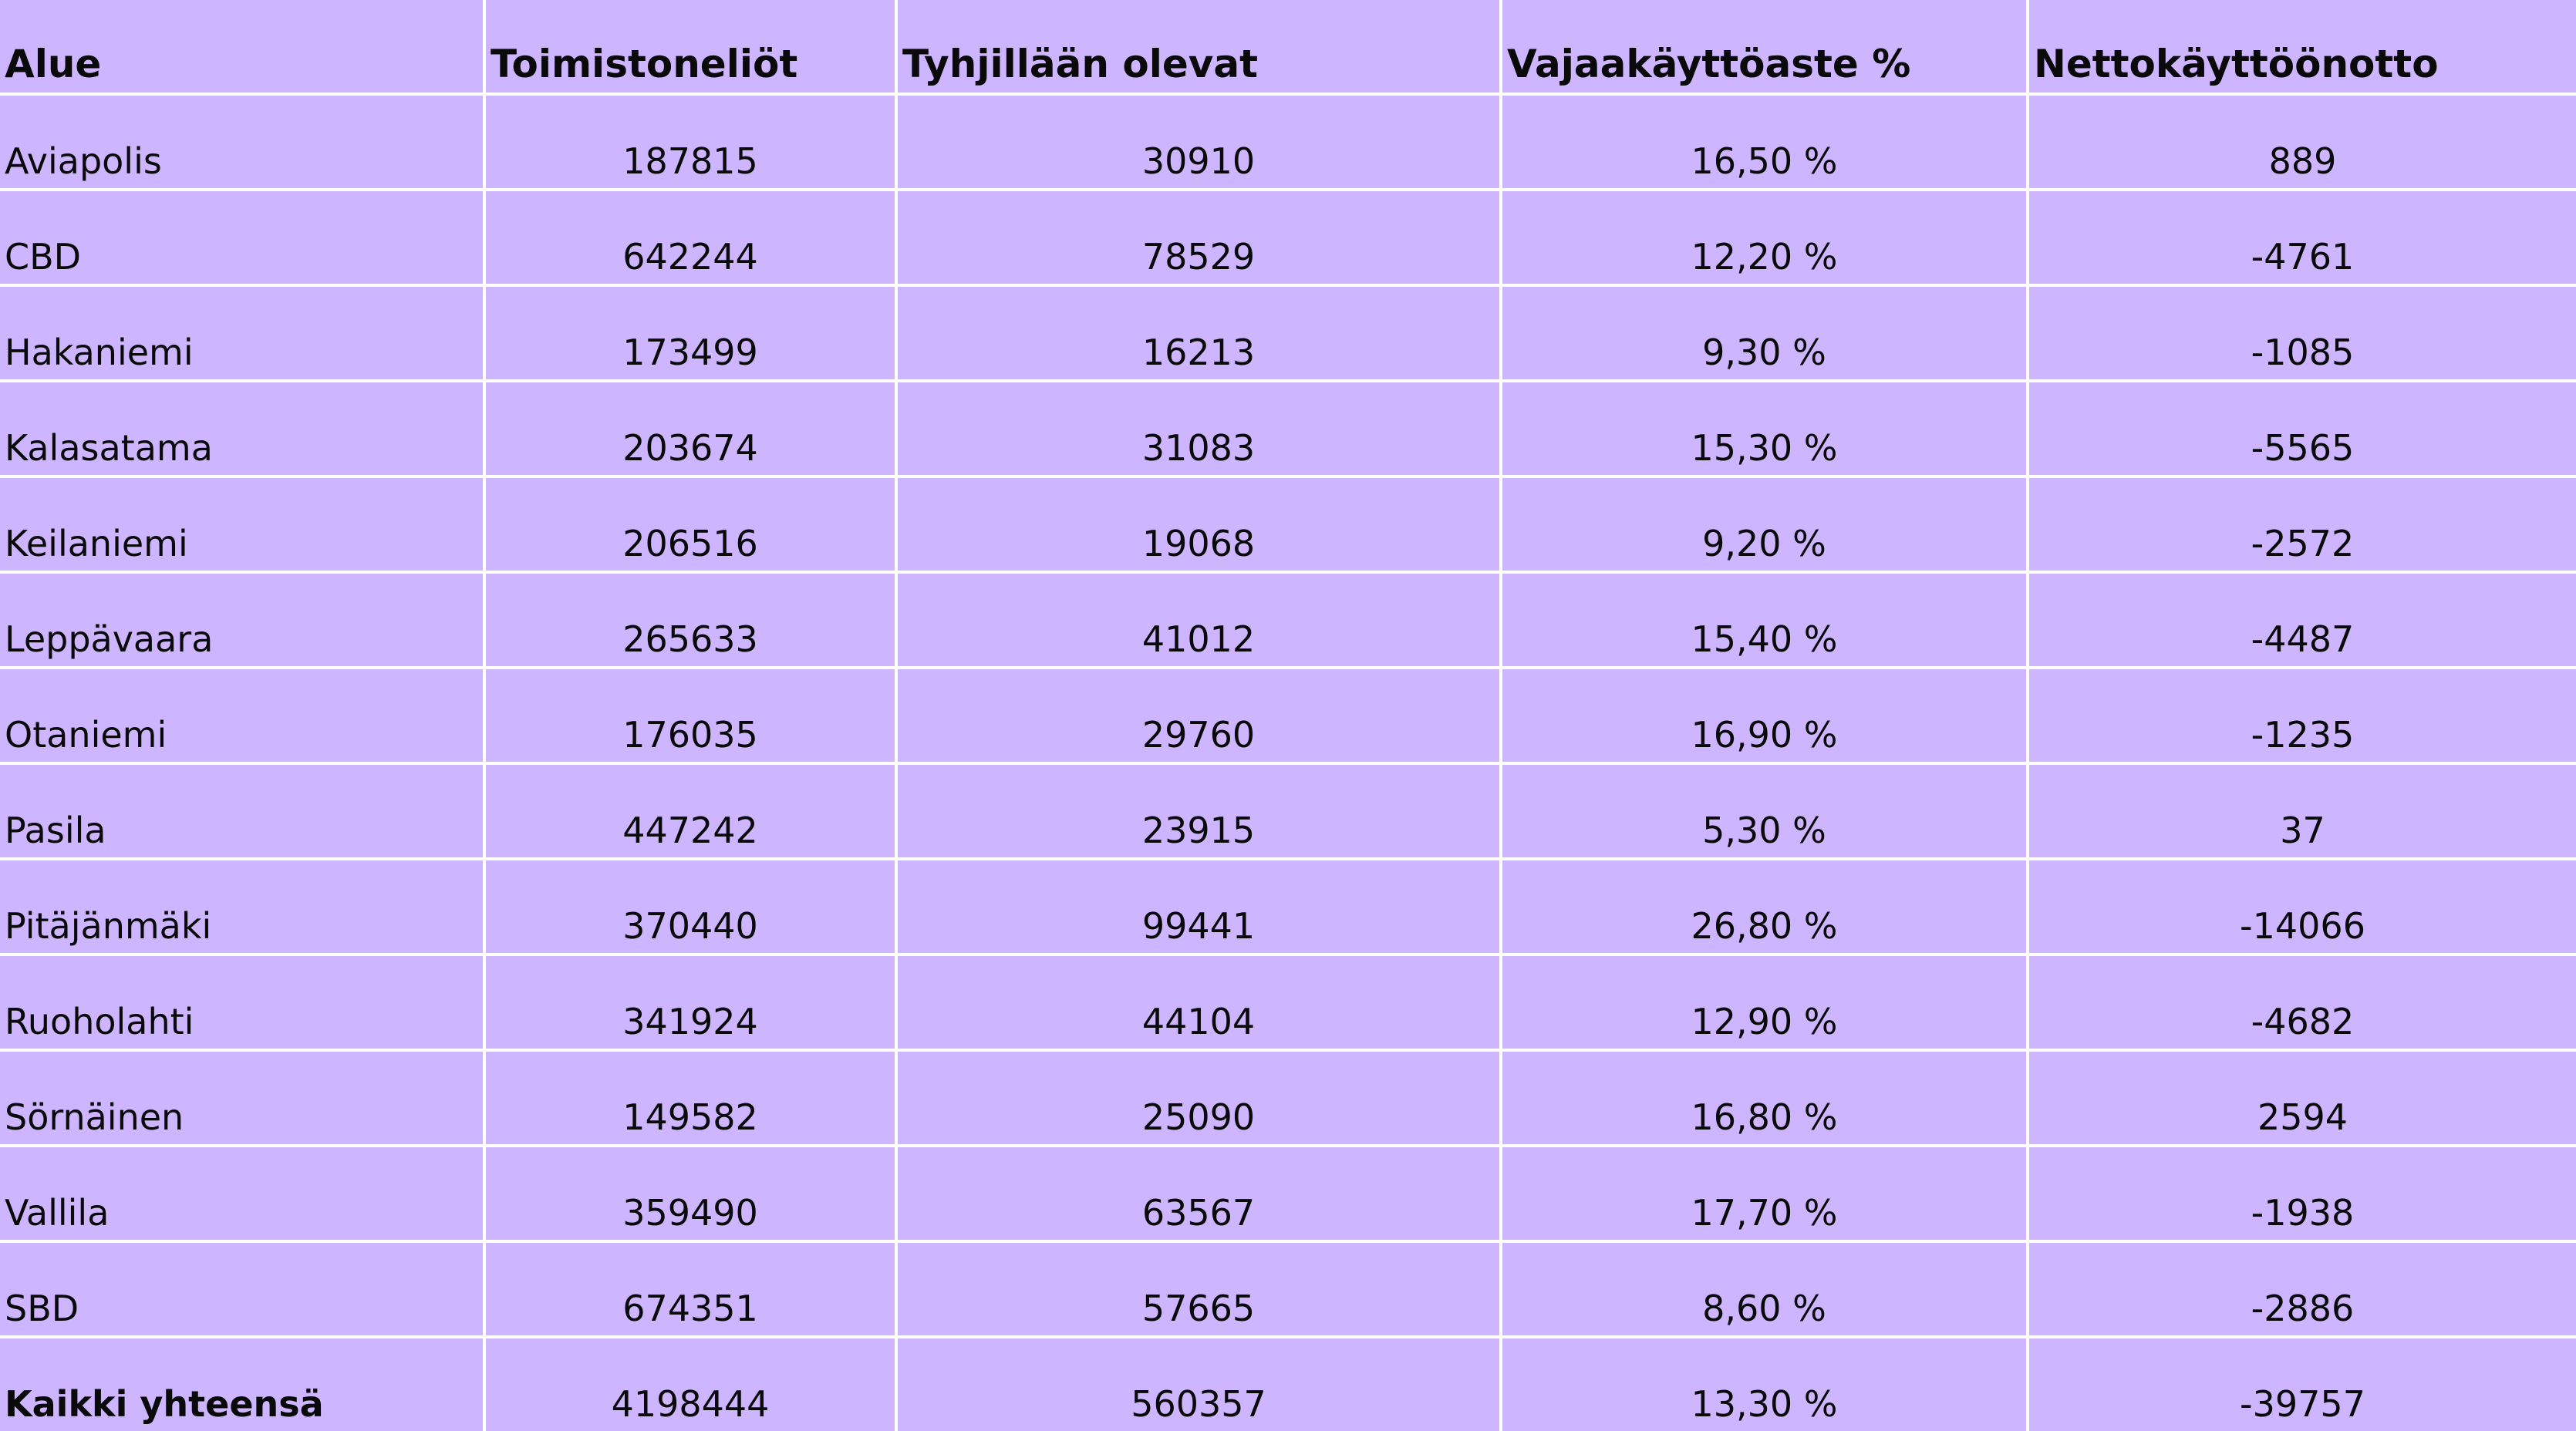  Describe the element at coordinates (1765, 1384) in the screenshot. I see `total-cell-vacancy-rate: 13,30 %` at that location.